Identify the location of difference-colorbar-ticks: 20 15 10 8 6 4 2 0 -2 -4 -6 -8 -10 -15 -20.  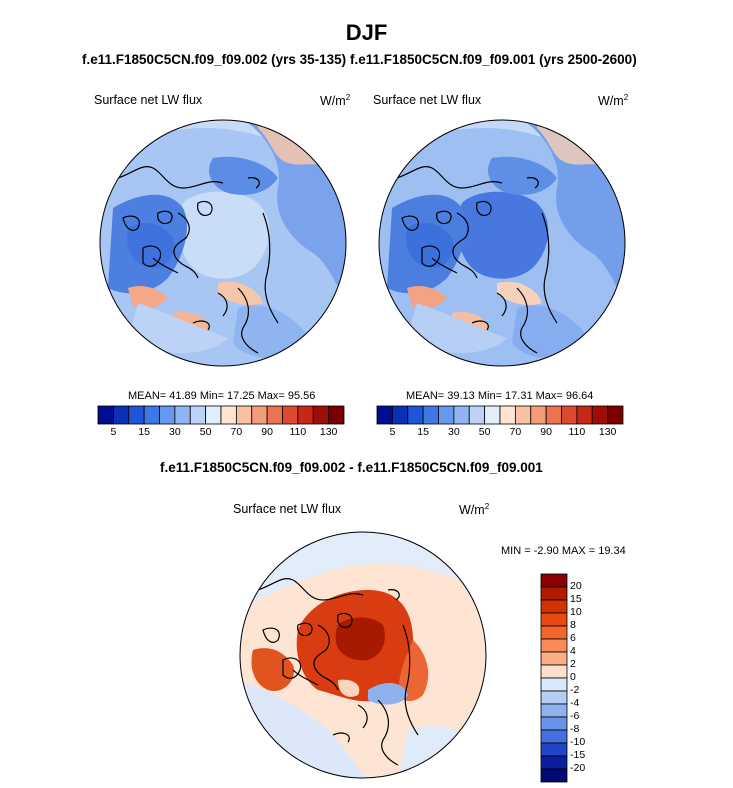
(590, 678).